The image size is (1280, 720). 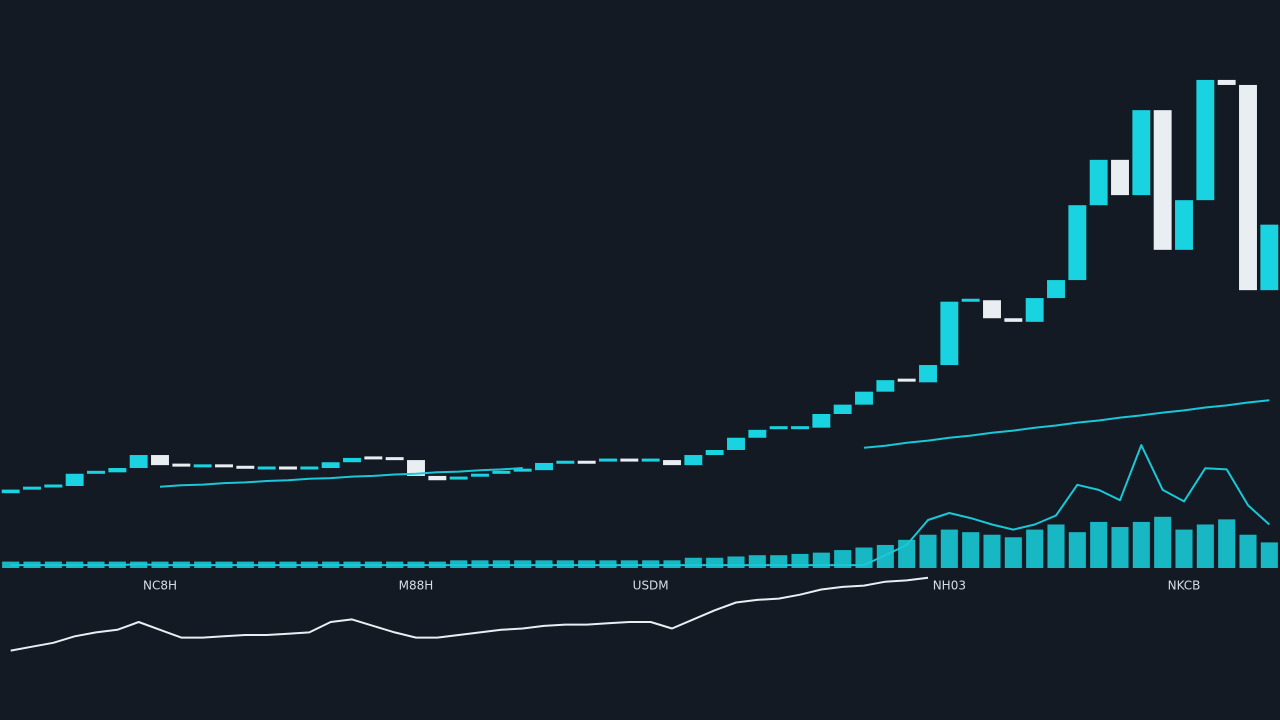 What do you see at coordinates (469, 614) in the screenshot?
I see `oscillator-line` at bounding box center [469, 614].